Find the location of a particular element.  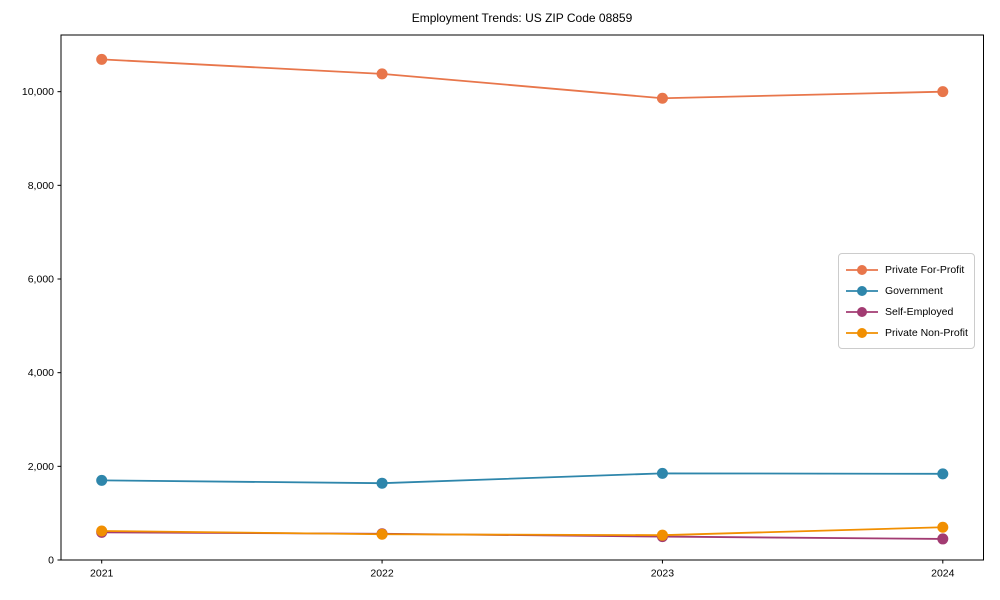

legend-label-government: Government is located at coordinates (914, 290).